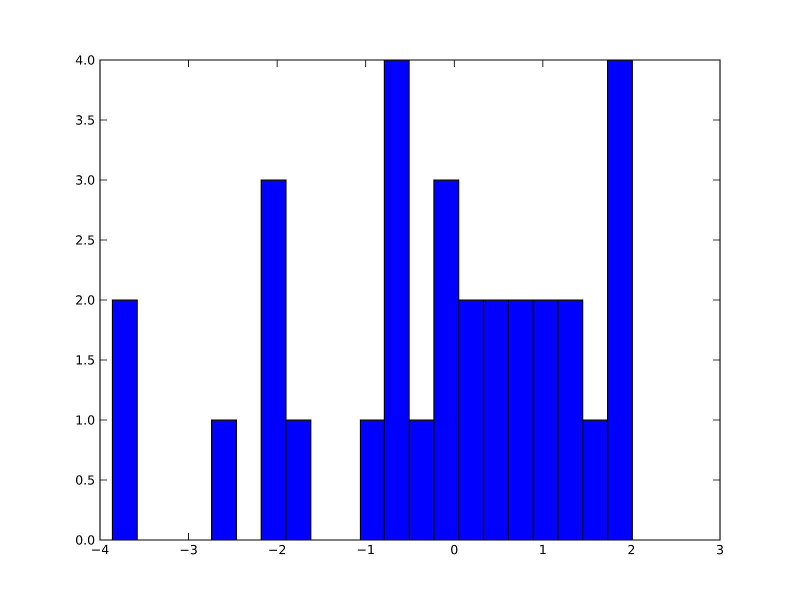 The width and height of the screenshot is (800, 600). Describe the element at coordinates (100, 549) in the screenshot. I see `x-tick-label: −4` at that location.